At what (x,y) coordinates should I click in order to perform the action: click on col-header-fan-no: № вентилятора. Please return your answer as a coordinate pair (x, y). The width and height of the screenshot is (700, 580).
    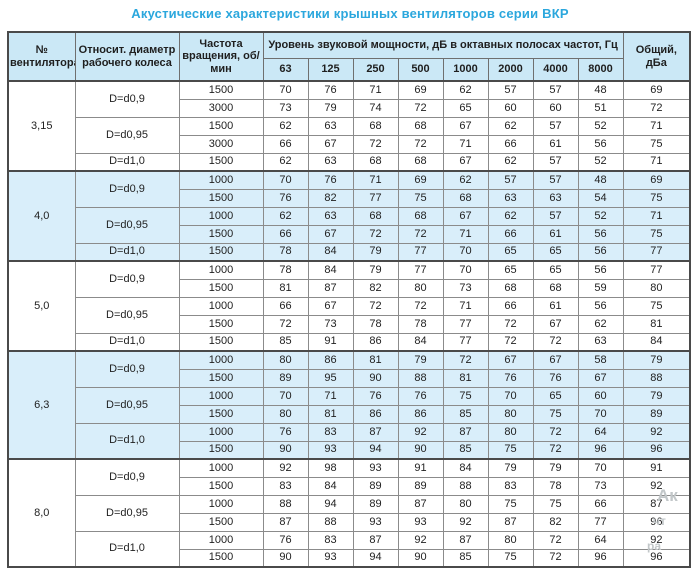
    Looking at the image, I should click on (41, 56).